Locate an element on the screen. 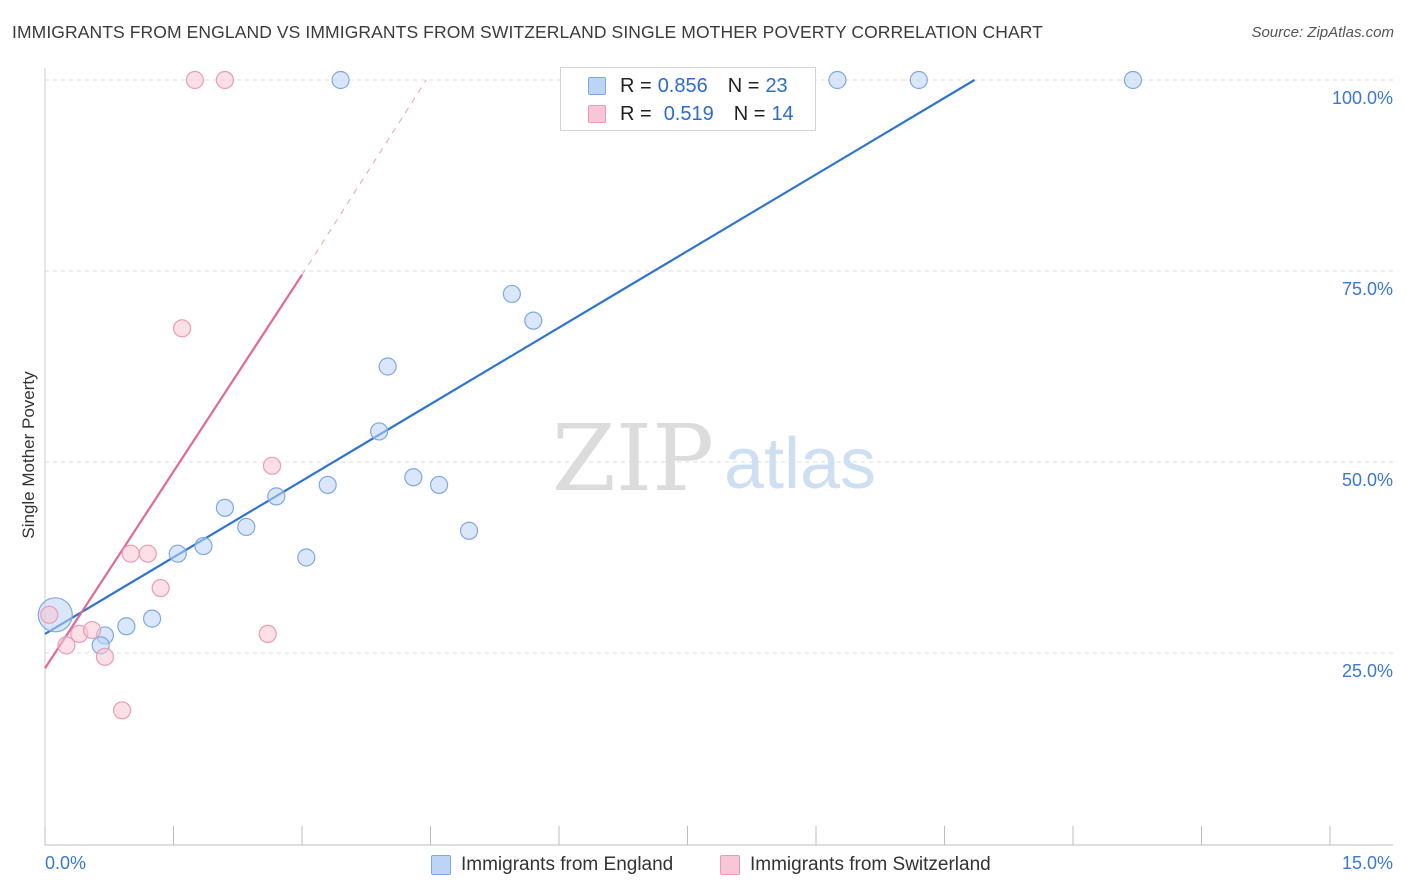 The width and height of the screenshot is (1406, 892). y-tick-label: 75.0% is located at coordinates (1367, 289).